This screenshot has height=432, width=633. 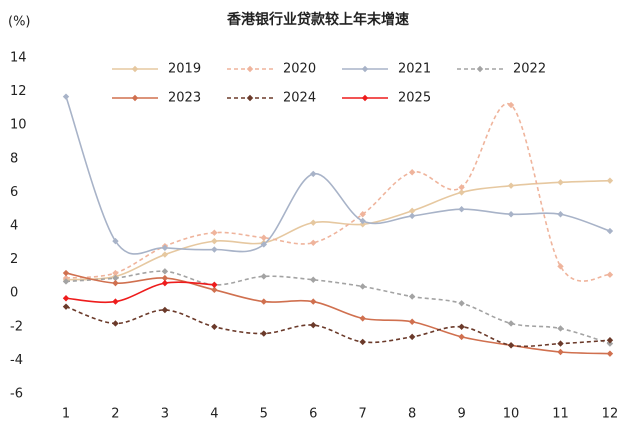 What do you see at coordinates (317, 19) in the screenshot?
I see `chart-title: 香港银行业贷款较上年末增速` at bounding box center [317, 19].